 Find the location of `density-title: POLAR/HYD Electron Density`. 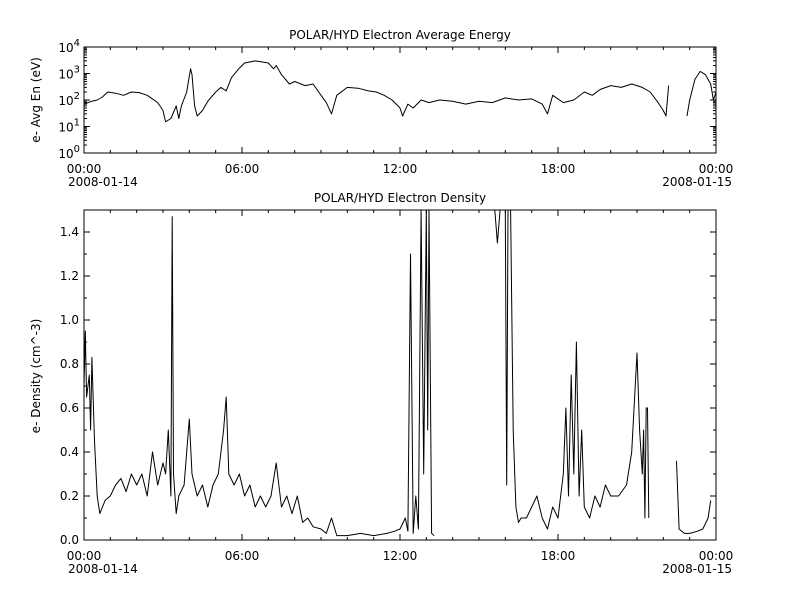

density-title: POLAR/HYD Electron Density is located at coordinates (400, 198).